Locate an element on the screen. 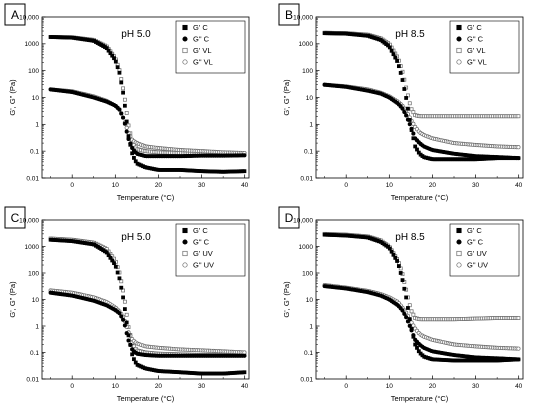  x-tick-label: 30 is located at coordinates (476, 386).